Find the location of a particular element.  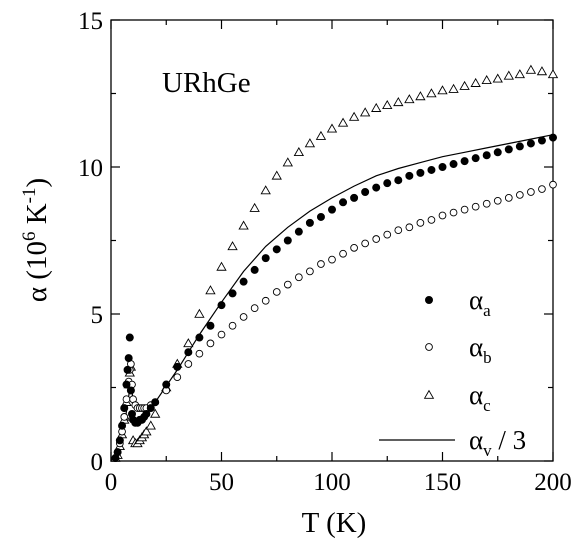

y-tick-label: 5 is located at coordinates (97, 315).